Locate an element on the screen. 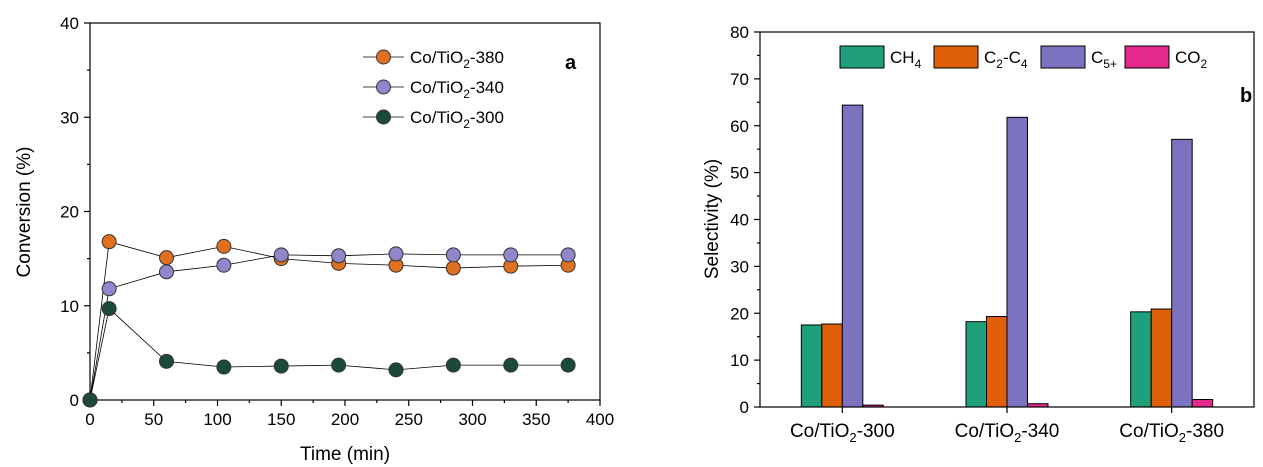 This screenshot has width=1263, height=467. panel-b-y-ticks: 0 10 20 30 40 50 60 70 80 is located at coordinates (745, 220).